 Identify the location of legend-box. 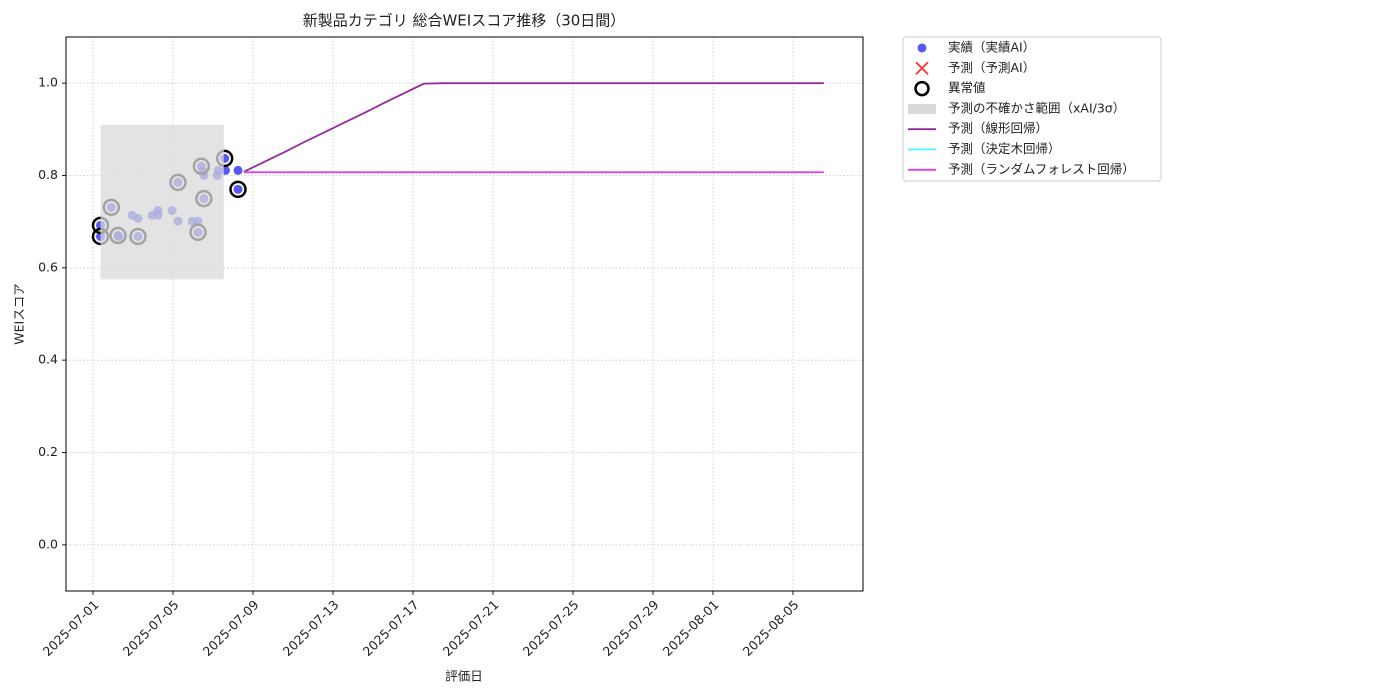
(1032, 109).